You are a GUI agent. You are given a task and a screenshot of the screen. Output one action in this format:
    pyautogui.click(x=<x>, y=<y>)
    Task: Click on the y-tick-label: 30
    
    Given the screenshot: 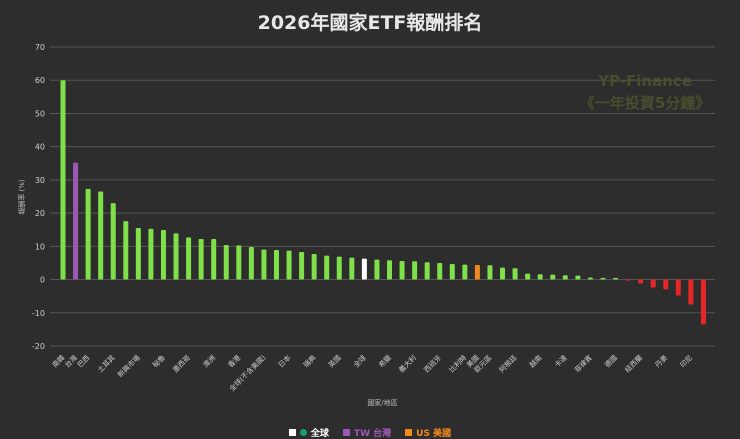 What is the action you would take?
    pyautogui.click(x=40, y=180)
    